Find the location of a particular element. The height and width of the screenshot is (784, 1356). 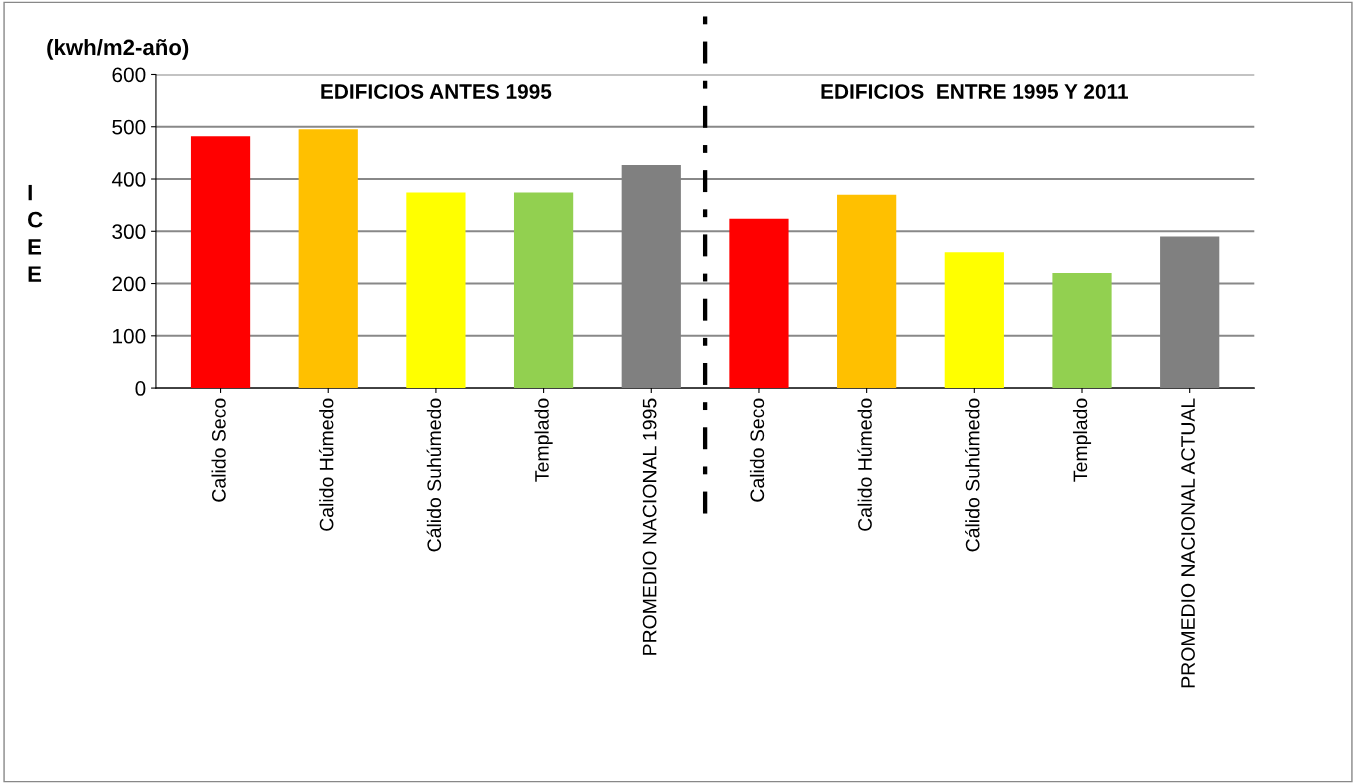

x-tick-label: PROMEDIO NACIONAL ACTUAL is located at coordinates (1188, 543).